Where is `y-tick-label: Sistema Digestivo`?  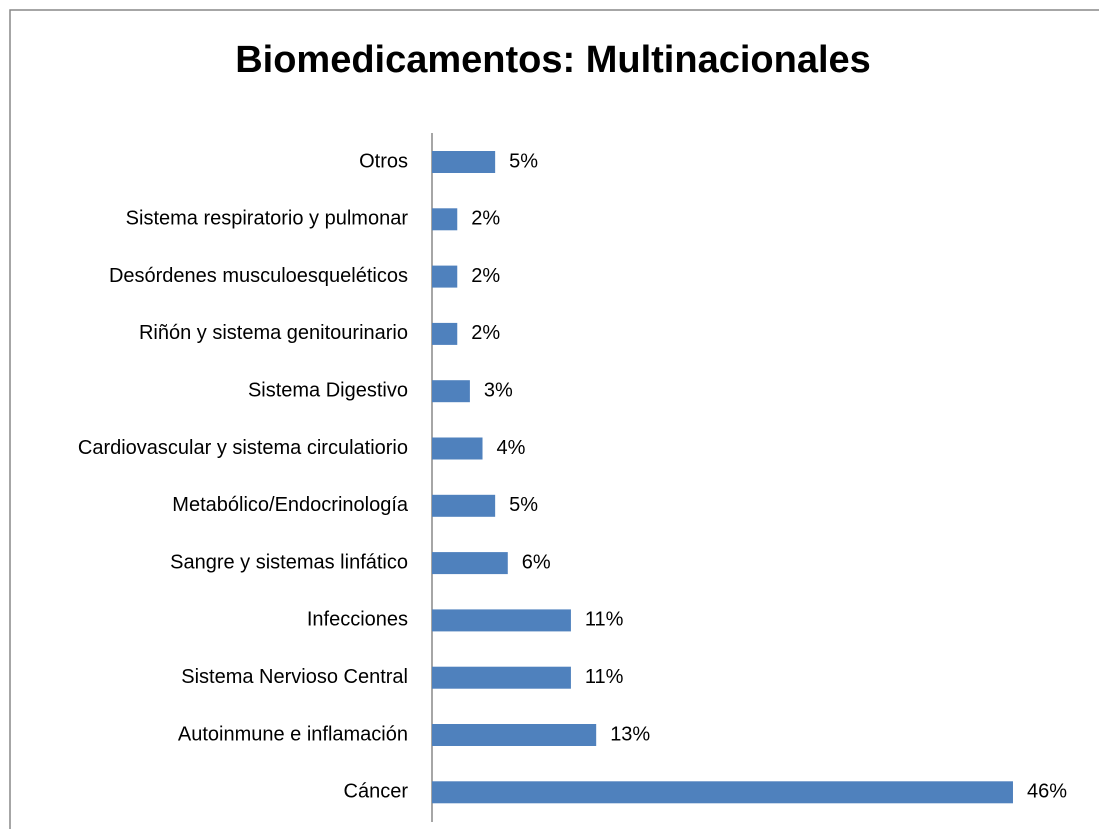 y-tick-label: Sistema Digestivo is located at coordinates (328, 390).